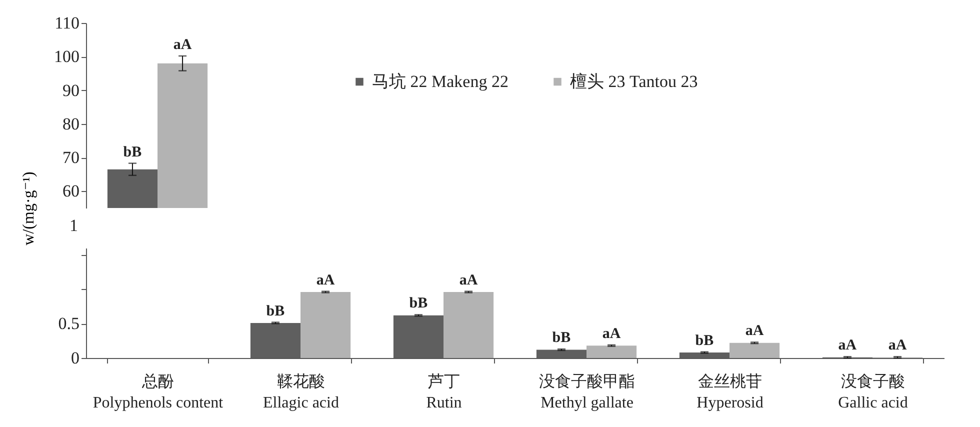 The height and width of the screenshot is (427, 980). What do you see at coordinates (67, 23) in the screenshot?
I see `y-tick-label: 110` at bounding box center [67, 23].